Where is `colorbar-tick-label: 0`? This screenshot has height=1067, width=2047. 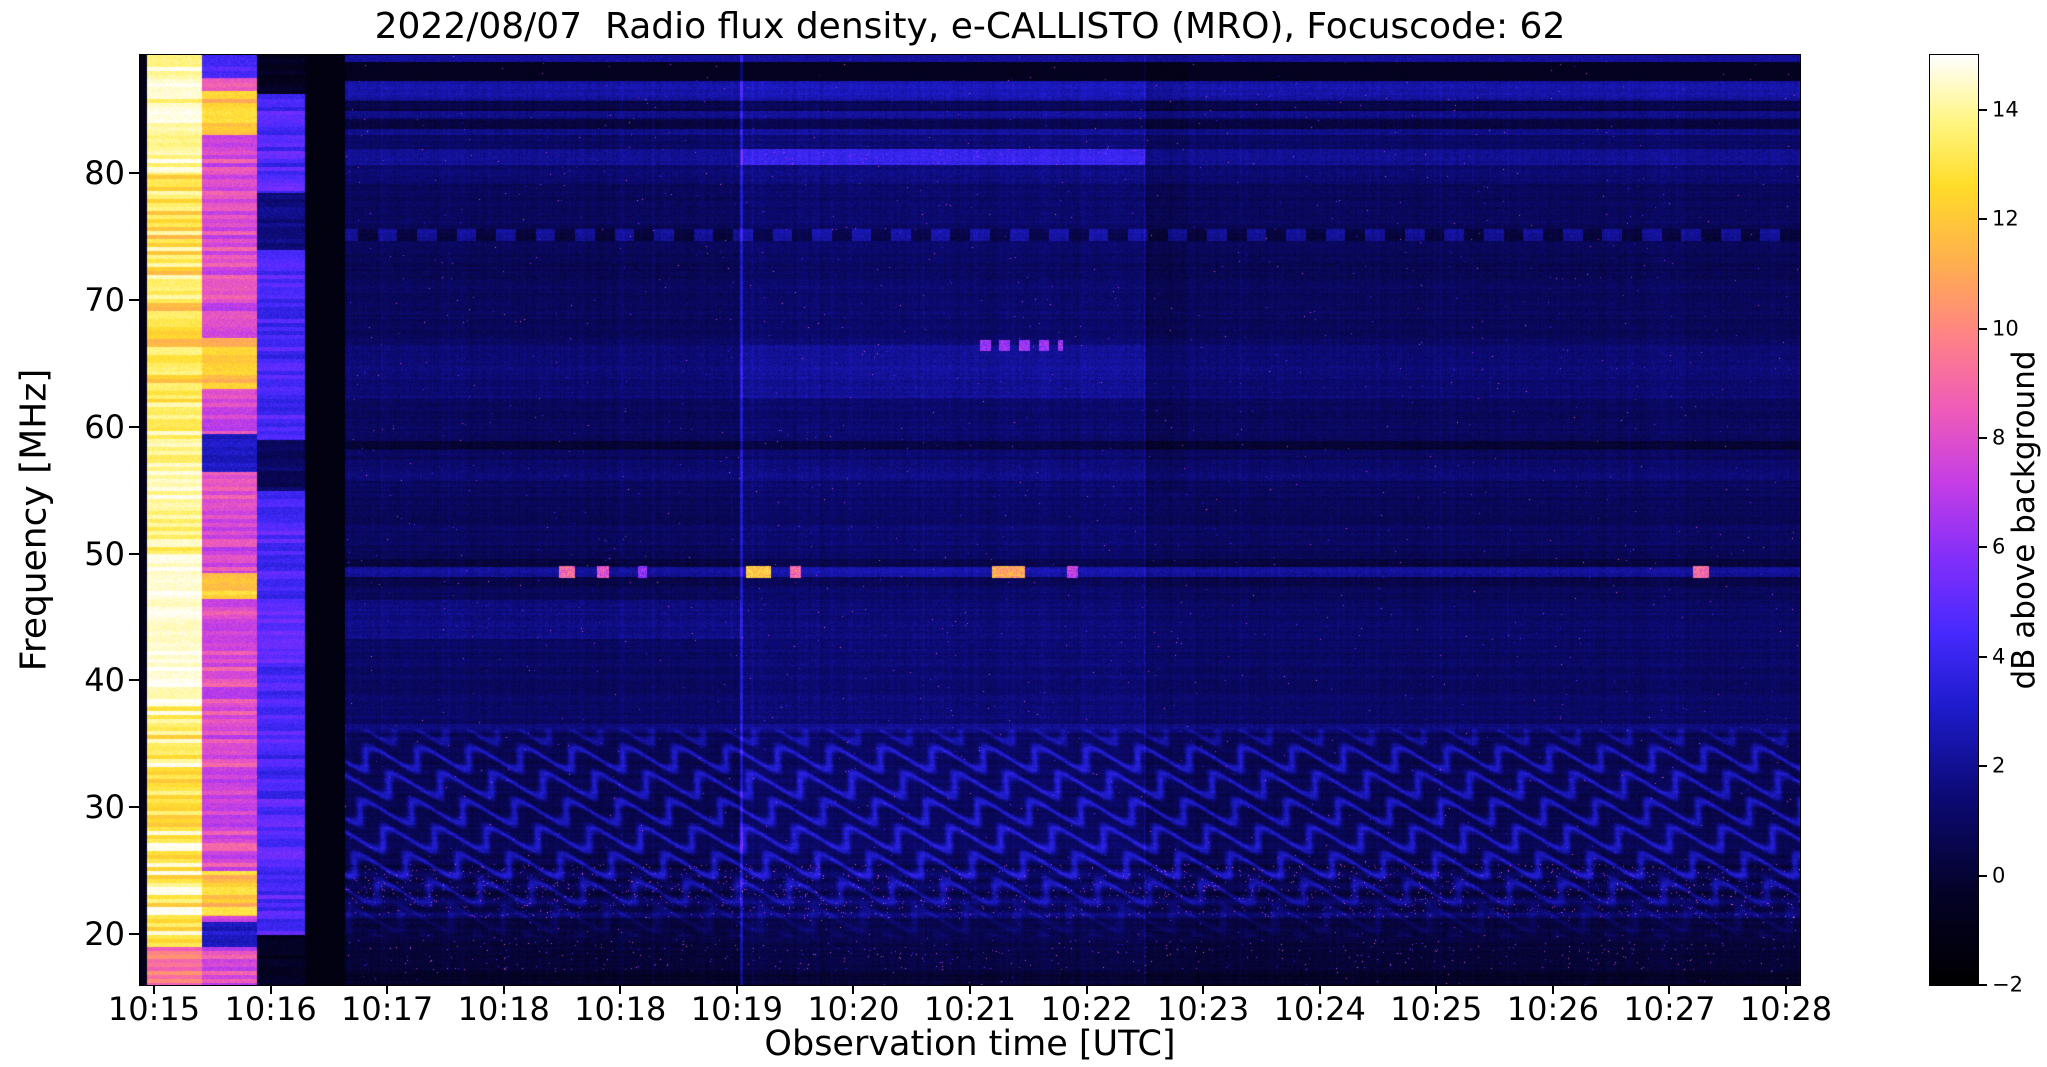 colorbar-tick-label: 0 is located at coordinates (1999, 875).